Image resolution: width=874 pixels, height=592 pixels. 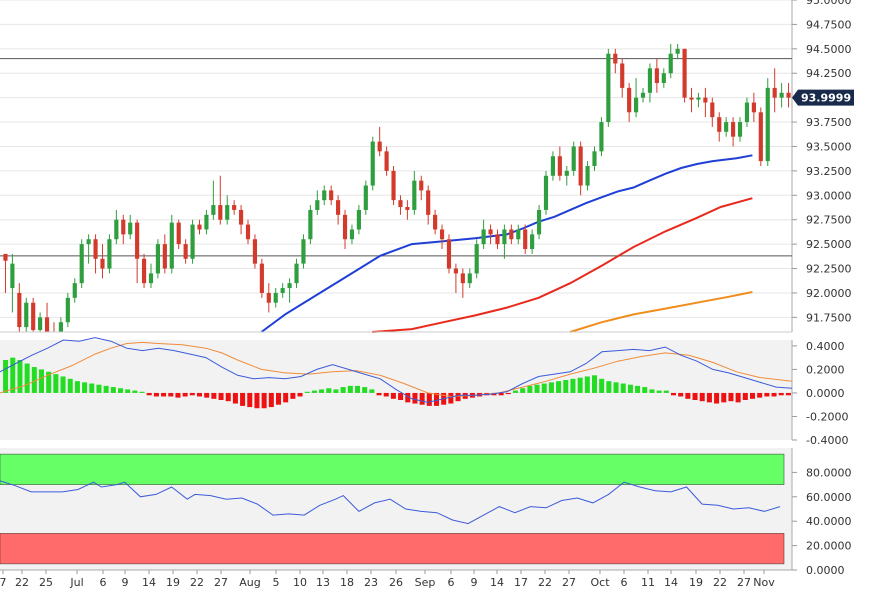 What do you see at coordinates (661, 312) in the screenshot?
I see `sma-200-line` at bounding box center [661, 312].